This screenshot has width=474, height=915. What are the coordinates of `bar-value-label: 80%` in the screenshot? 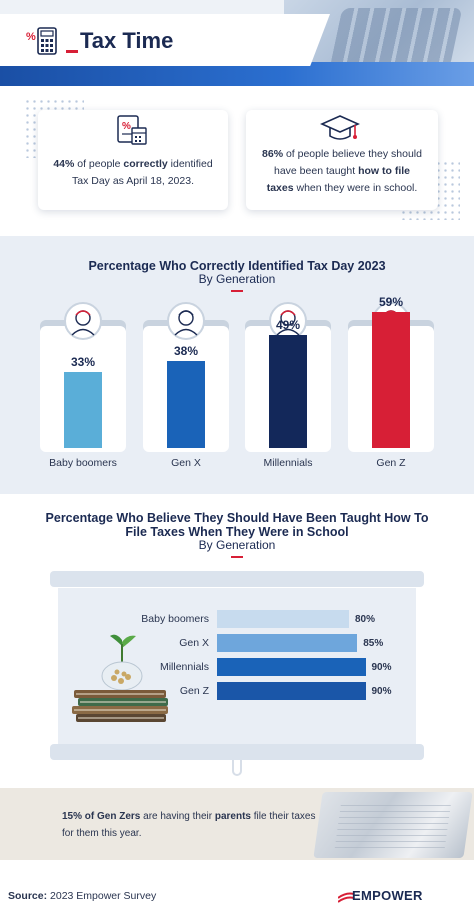 It's located at (365, 619).